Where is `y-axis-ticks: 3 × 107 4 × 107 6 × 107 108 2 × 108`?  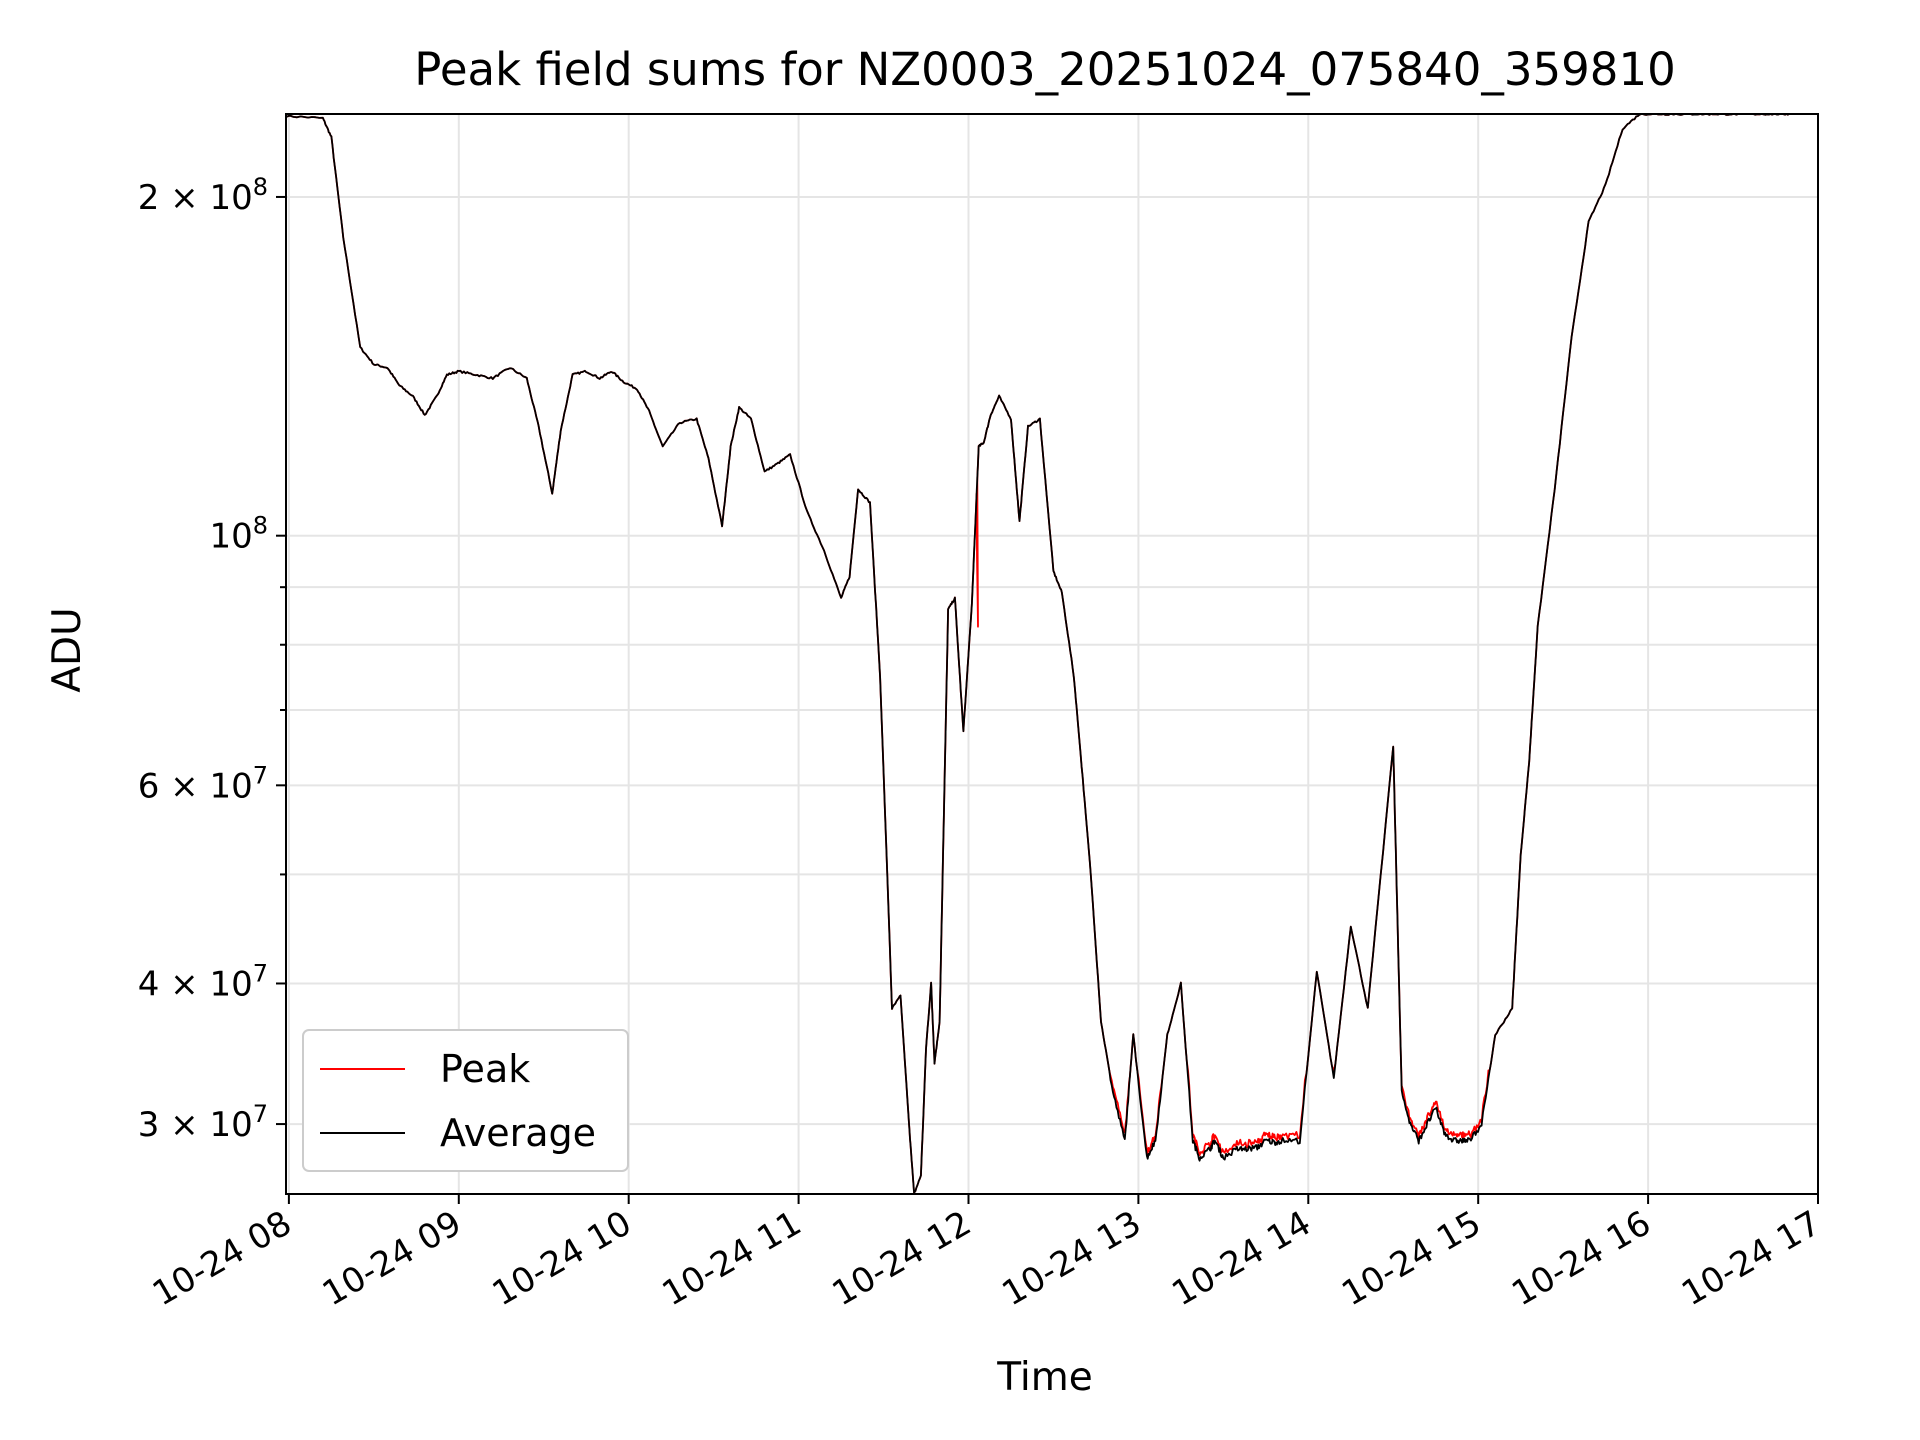 y-axis-ticks: 3 × 107 4 × 107 6 × 107 108 2 × 108 is located at coordinates (212, 659).